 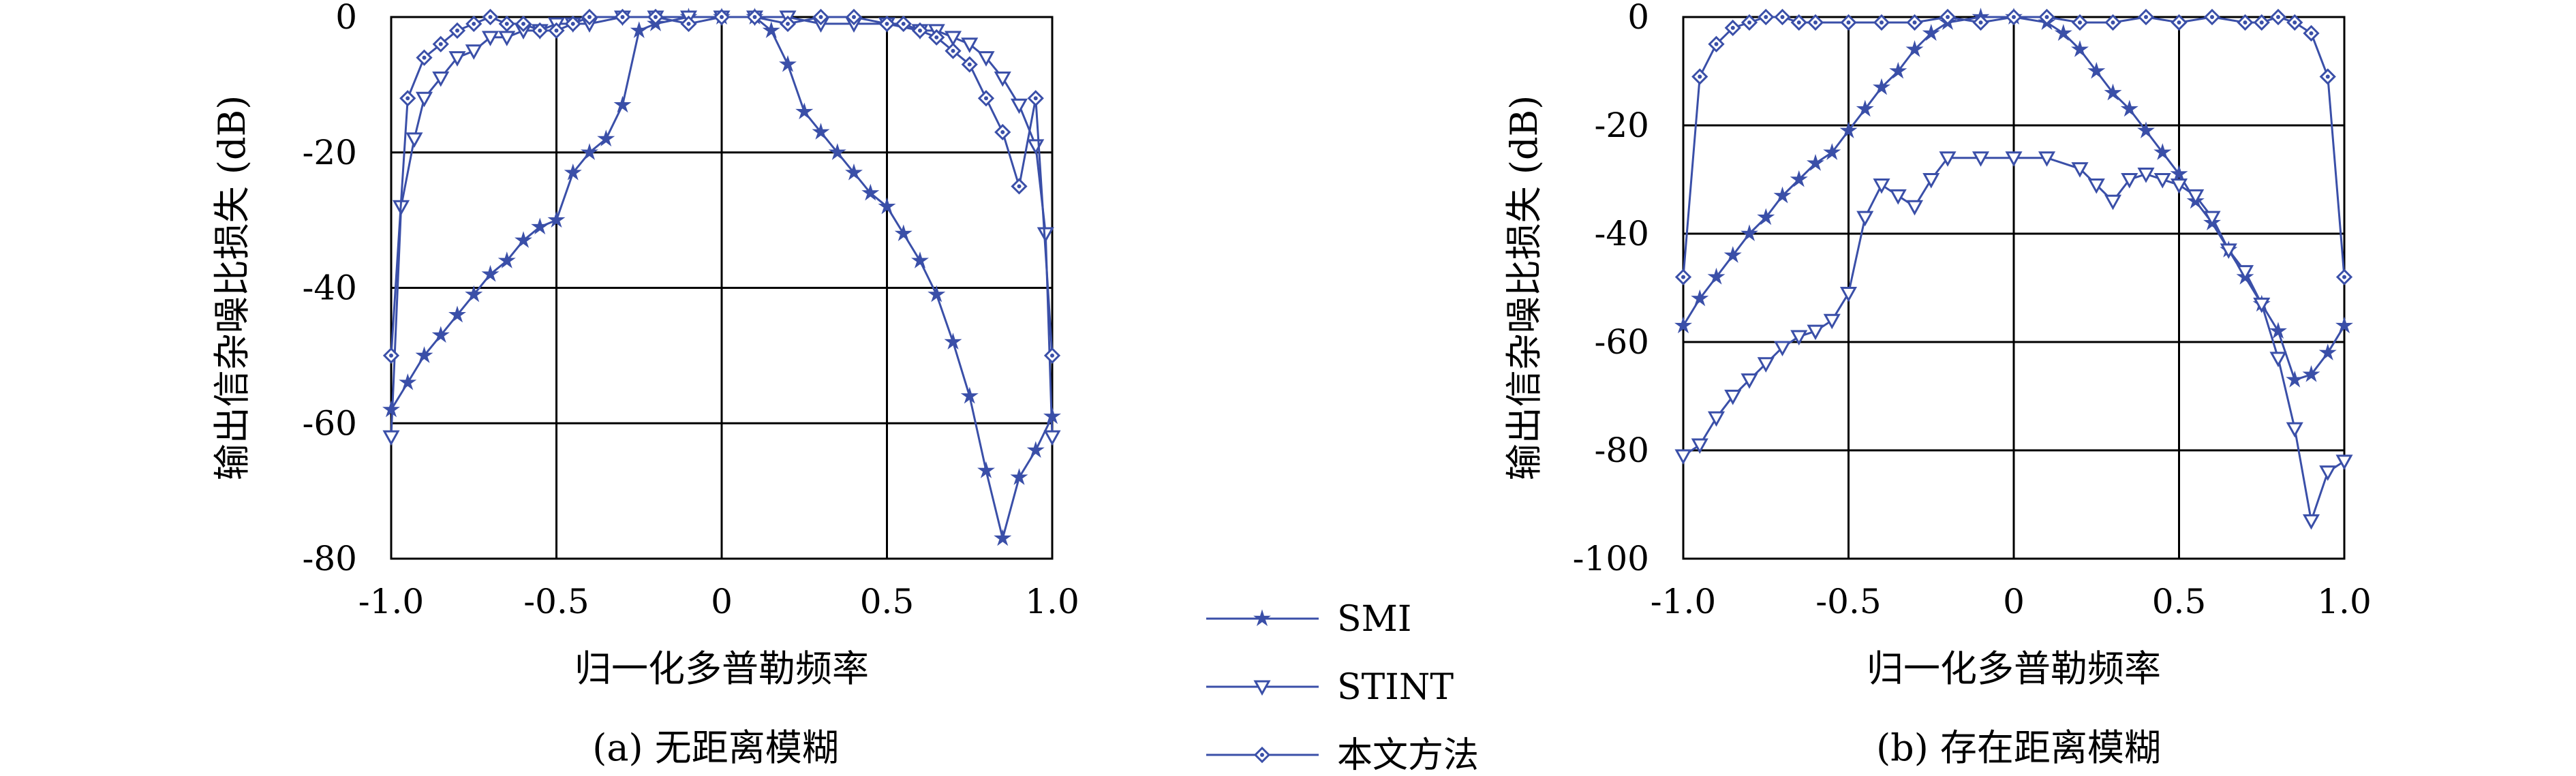 I want to click on b-series-本文方法, so click(x=2013, y=146).